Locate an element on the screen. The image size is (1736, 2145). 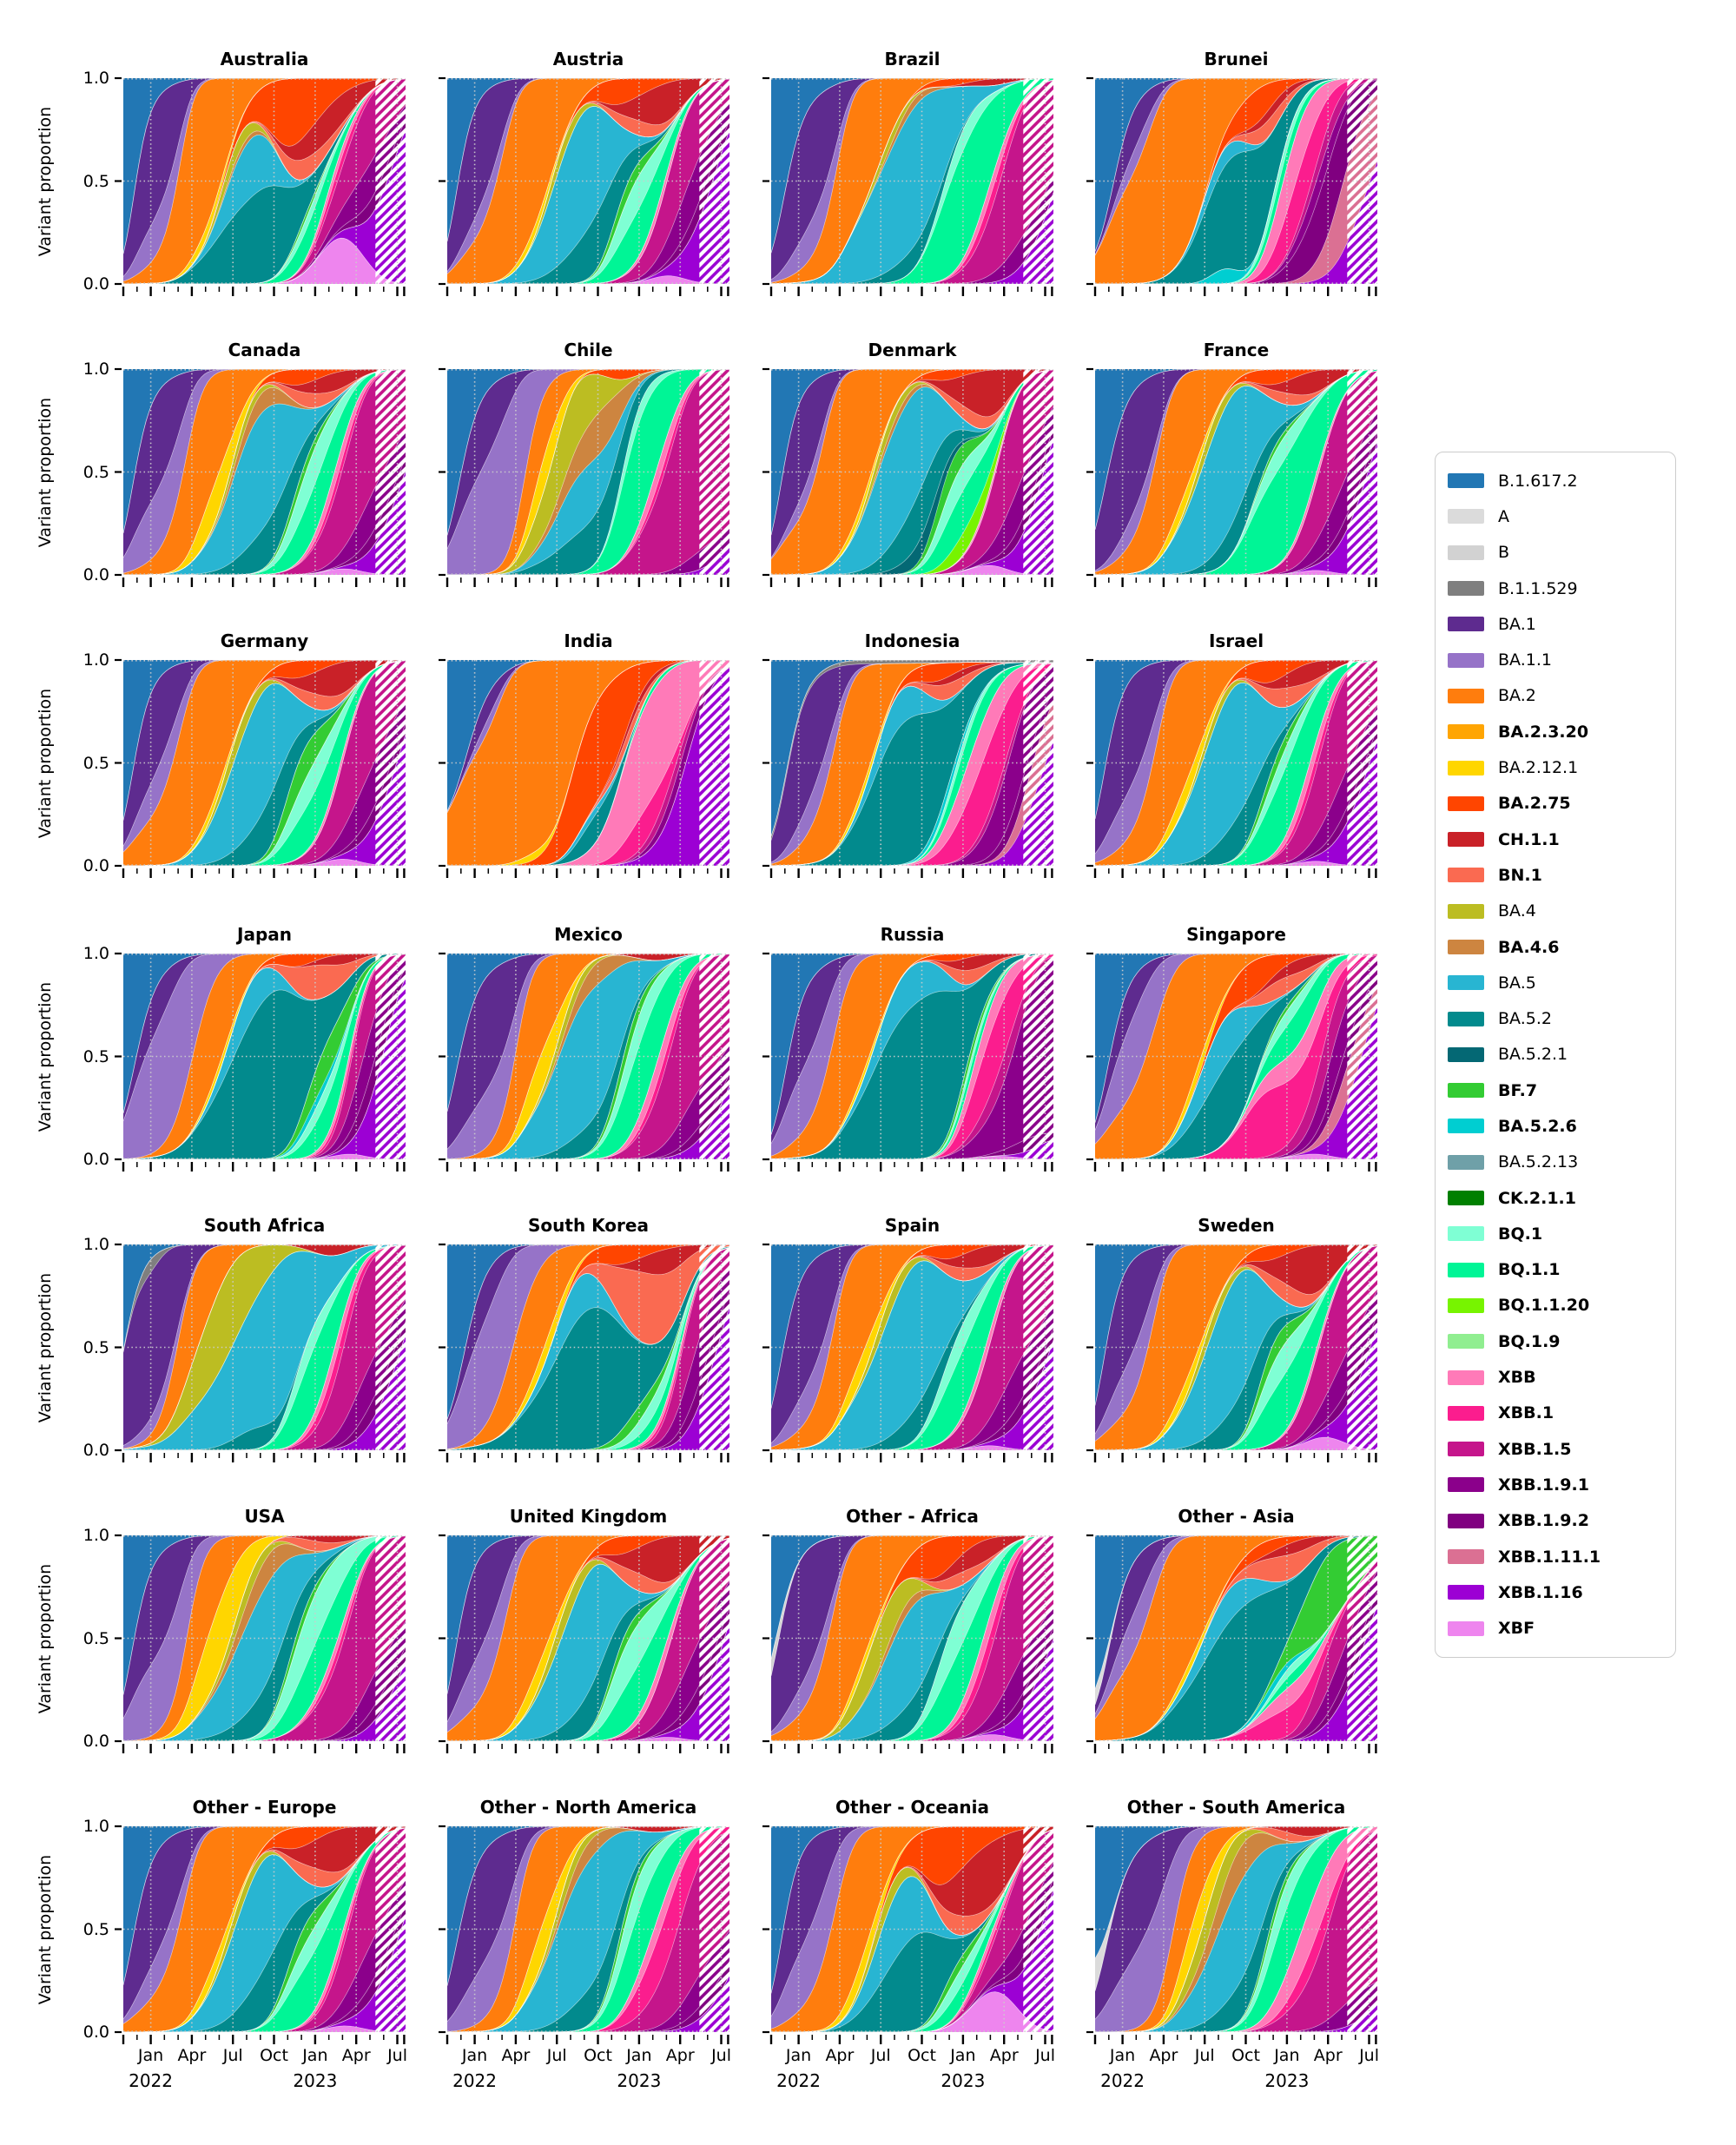
subplot-title-other-europe: Other - Europe is located at coordinates (264, 1808).